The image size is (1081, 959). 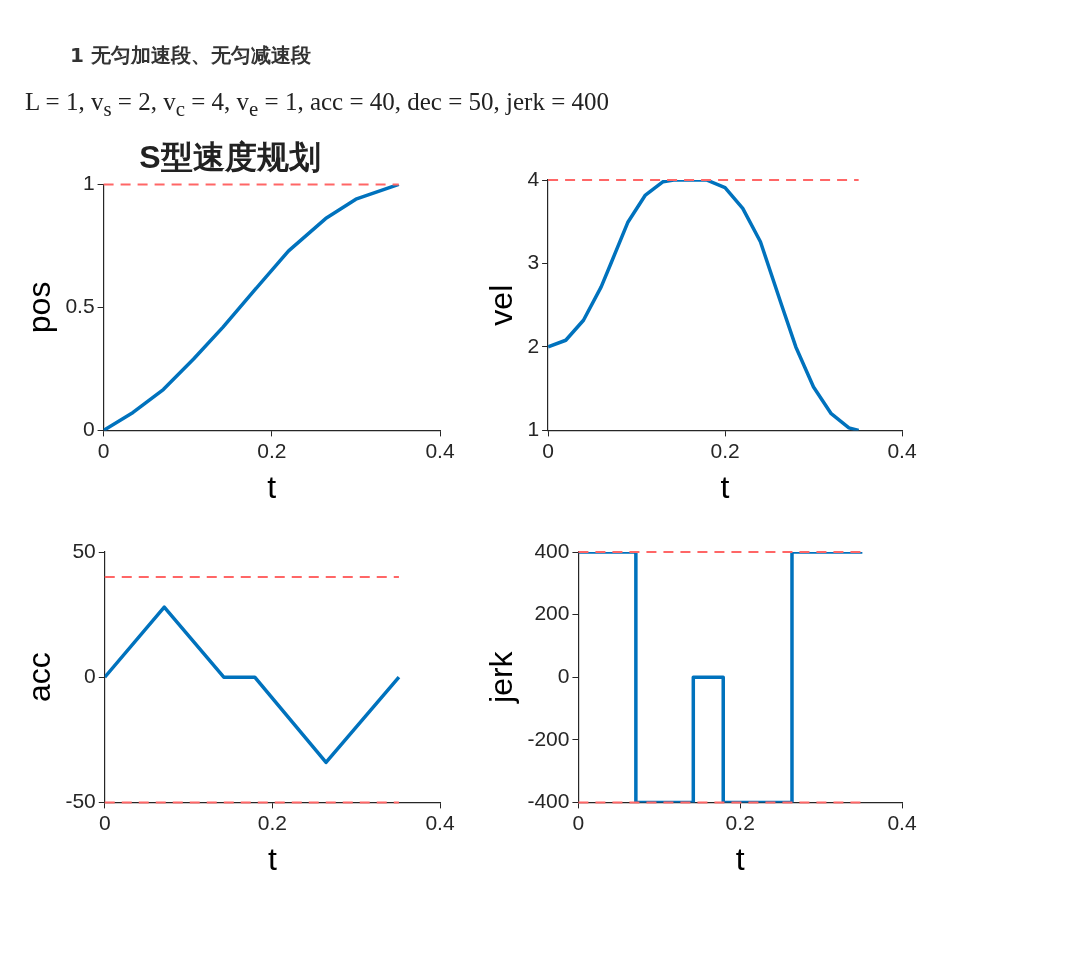 What do you see at coordinates (80, 306) in the screenshot?
I see `y-tick-label: 0.5` at bounding box center [80, 306].